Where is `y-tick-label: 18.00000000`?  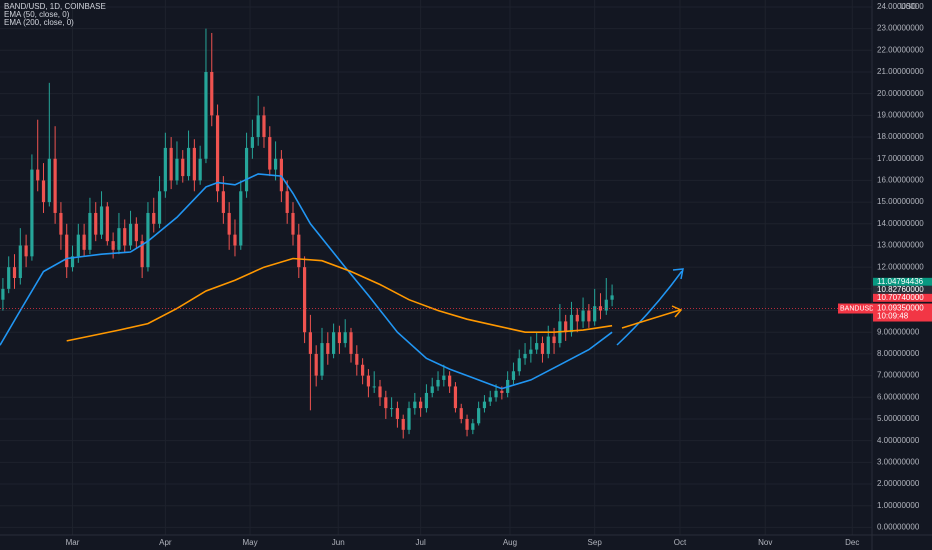
y-tick-label: 18.00000000 is located at coordinates (900, 136).